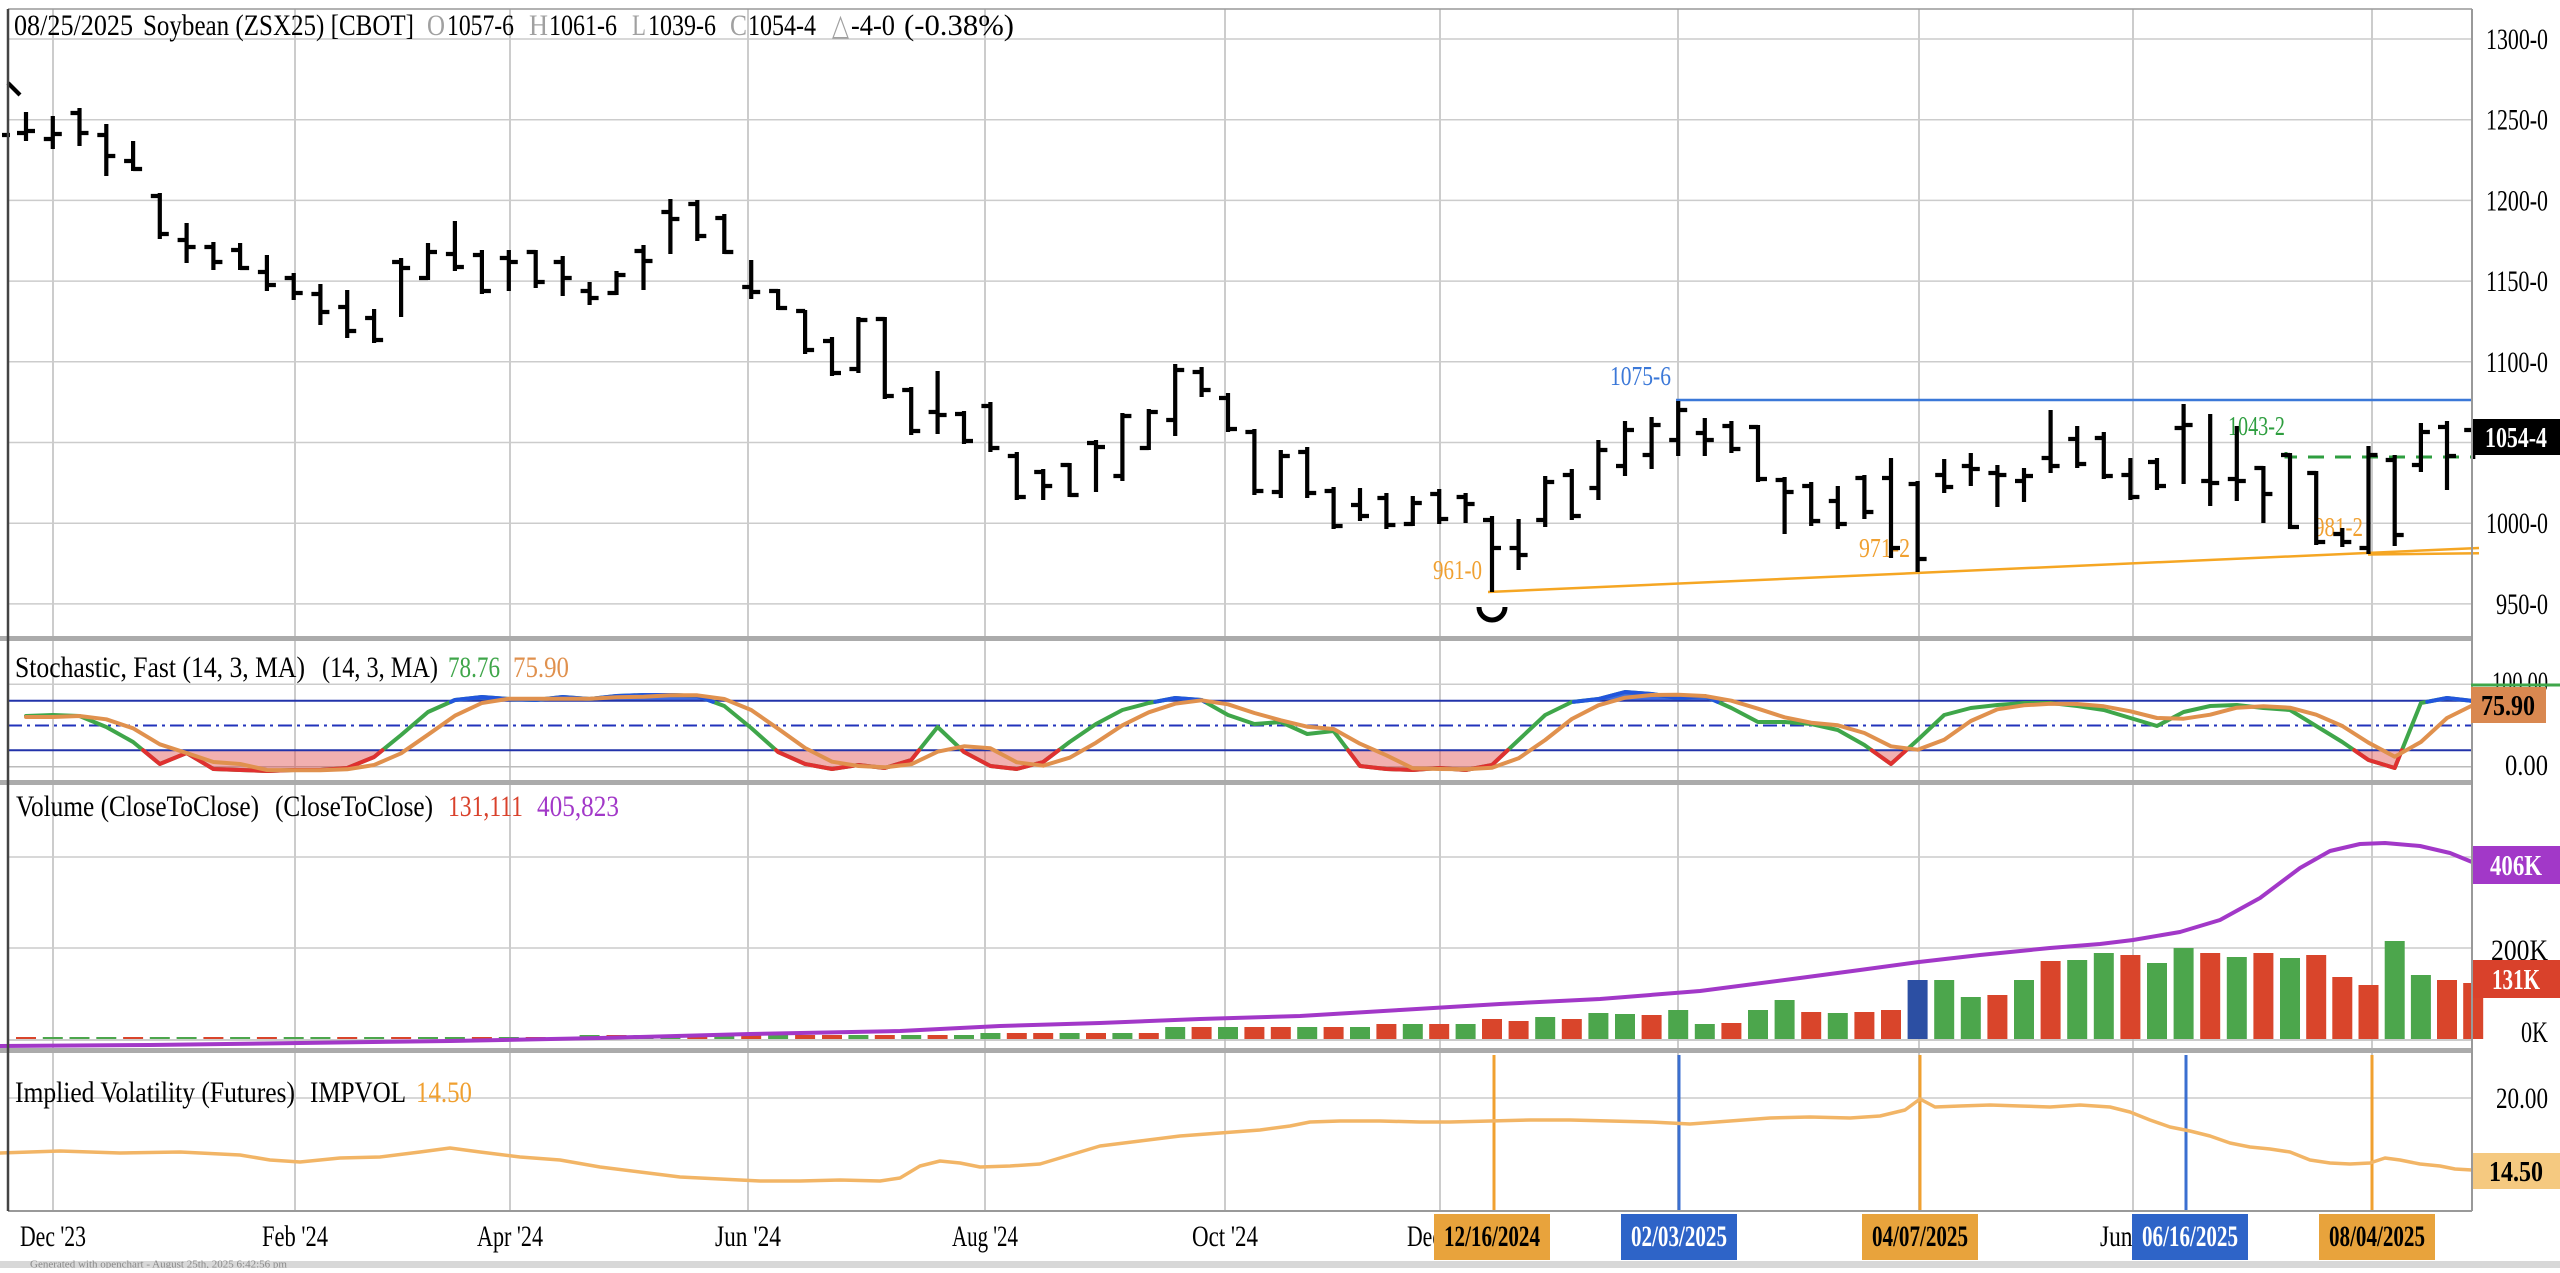  Describe the element at coordinates (985, 1236) in the screenshot. I see `svg-text: Aug '24` at that location.